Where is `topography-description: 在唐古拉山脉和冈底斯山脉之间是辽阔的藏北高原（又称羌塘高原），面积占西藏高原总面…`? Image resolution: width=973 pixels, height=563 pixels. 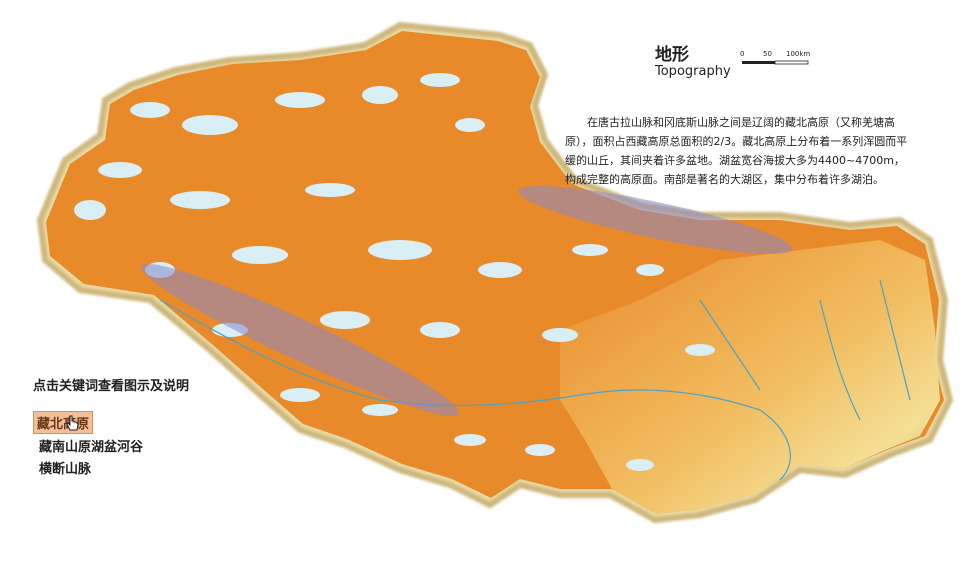
topography-description: 在唐古拉山脉和冈底斯山脉之间是辽阔的藏北高原（又称羌塘高原），面积占西藏高原总面… is located at coordinates (736, 151).